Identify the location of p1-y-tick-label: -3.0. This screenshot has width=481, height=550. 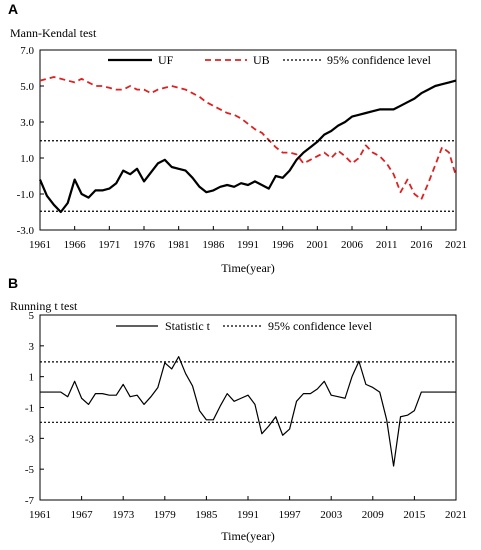
(26, 231).